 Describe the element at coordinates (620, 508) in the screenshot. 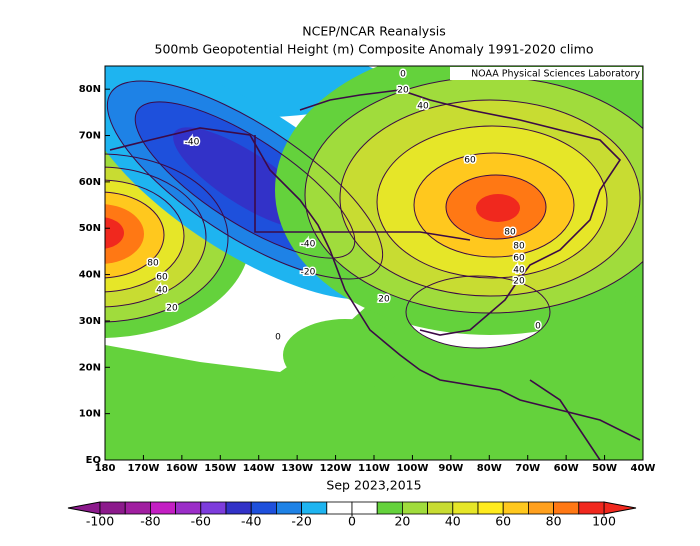

I see `colorbar-arrow-right` at that location.